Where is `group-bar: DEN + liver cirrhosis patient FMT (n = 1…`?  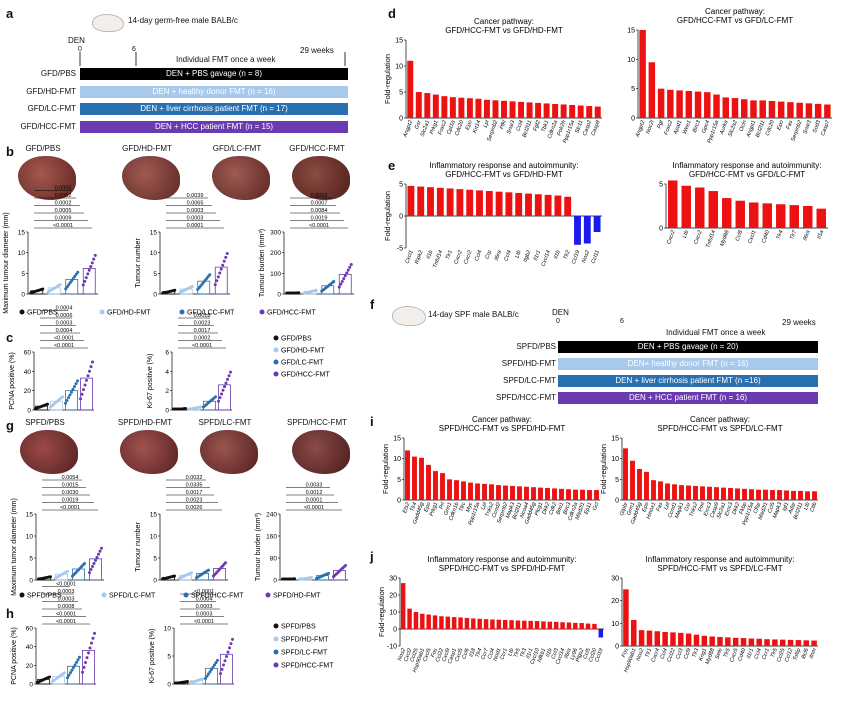
group-bar: DEN + liver cirrhosis patient FMT (n = 1… is located at coordinates (214, 109).